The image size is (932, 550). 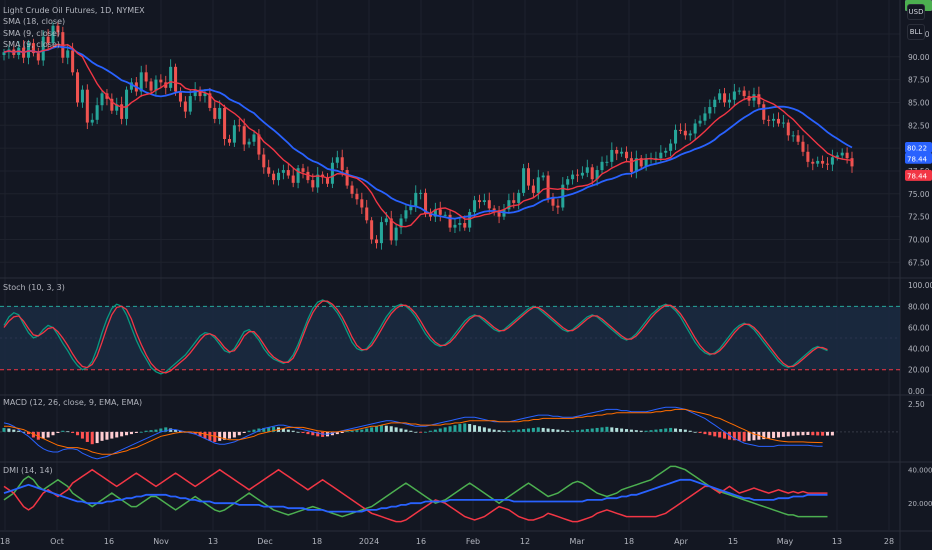 I want to click on indicator-sma-9b-label: SMA (9, close), so click(x=32, y=44).